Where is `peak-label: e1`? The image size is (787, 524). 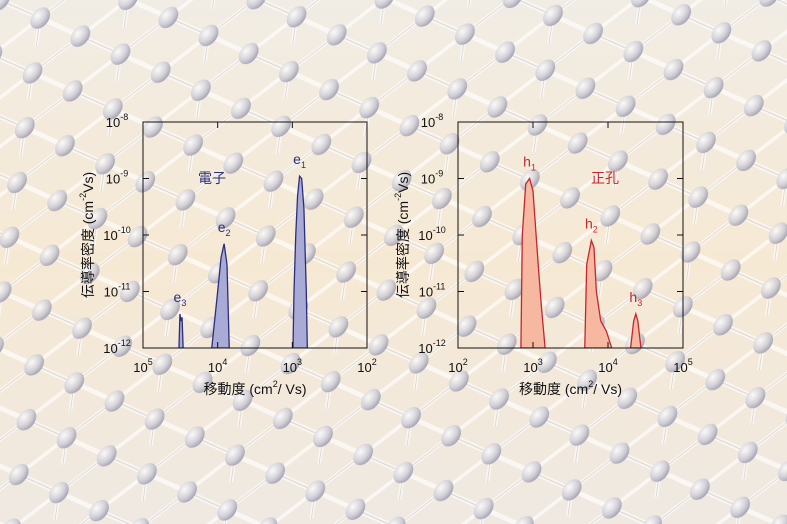 peak-label: e1 is located at coordinates (299, 160).